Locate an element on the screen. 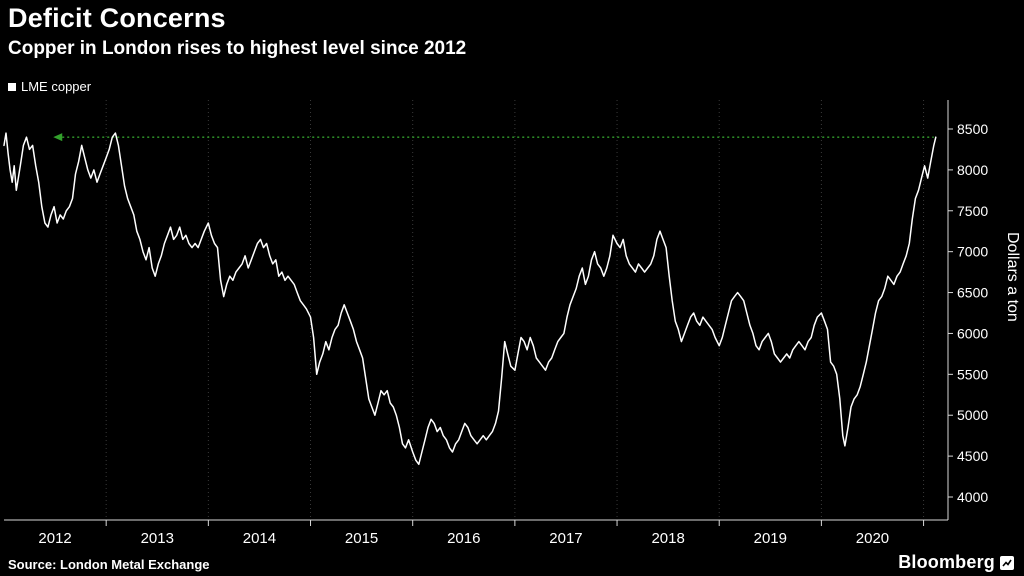  legend-label: LME copper is located at coordinates (56, 86).